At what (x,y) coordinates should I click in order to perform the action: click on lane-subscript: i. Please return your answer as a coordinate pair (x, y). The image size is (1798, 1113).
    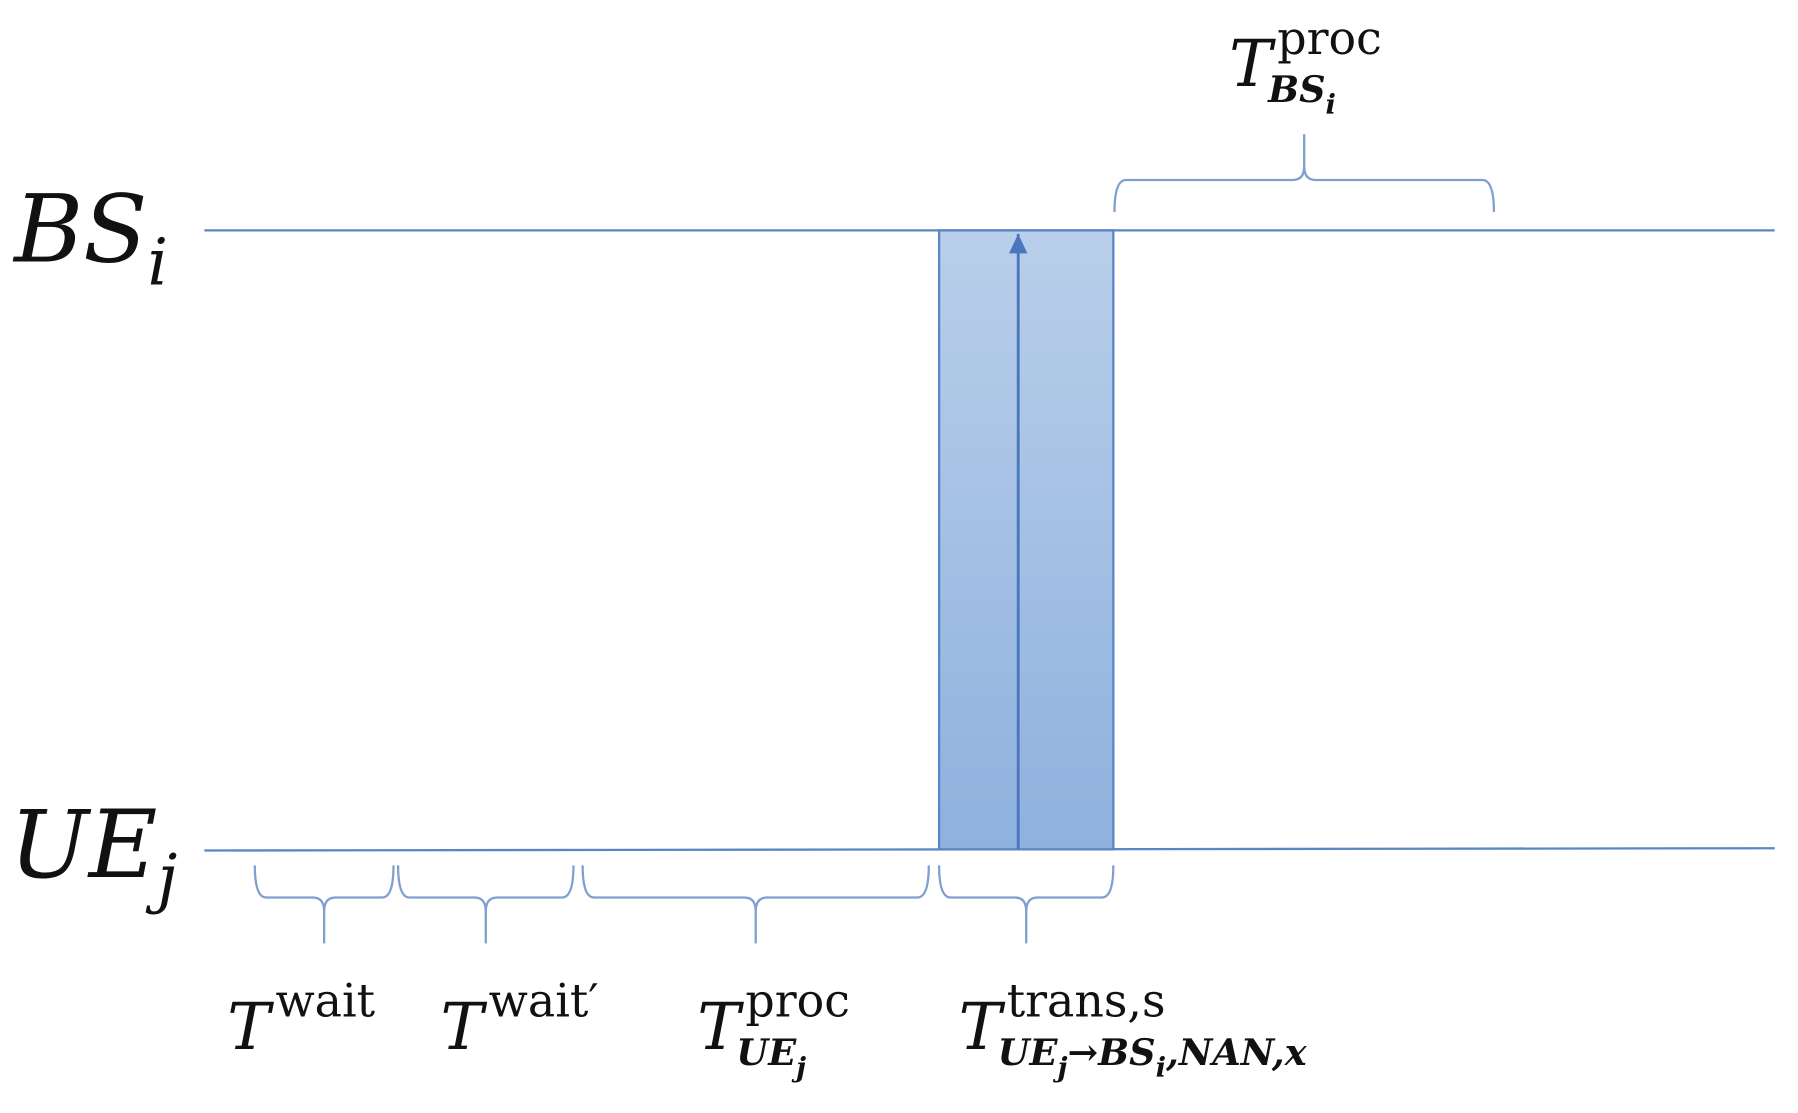
    Looking at the image, I should click on (158, 262).